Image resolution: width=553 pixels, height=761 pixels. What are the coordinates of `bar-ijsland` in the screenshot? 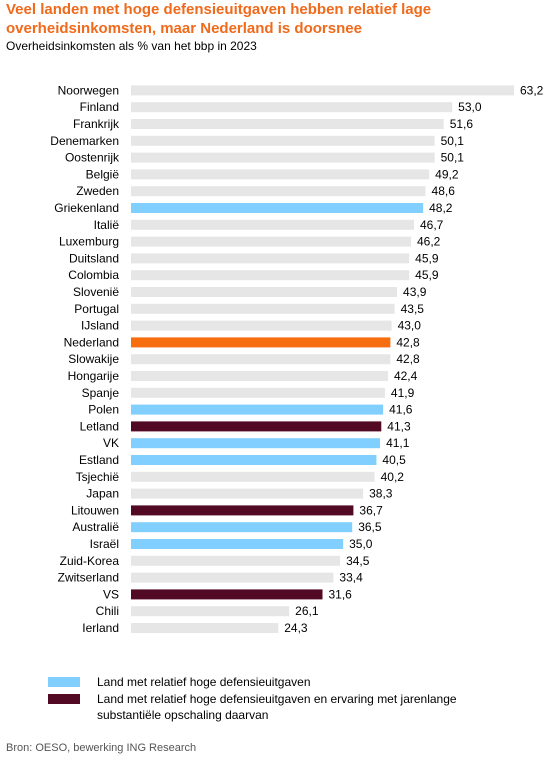 It's located at (261, 325).